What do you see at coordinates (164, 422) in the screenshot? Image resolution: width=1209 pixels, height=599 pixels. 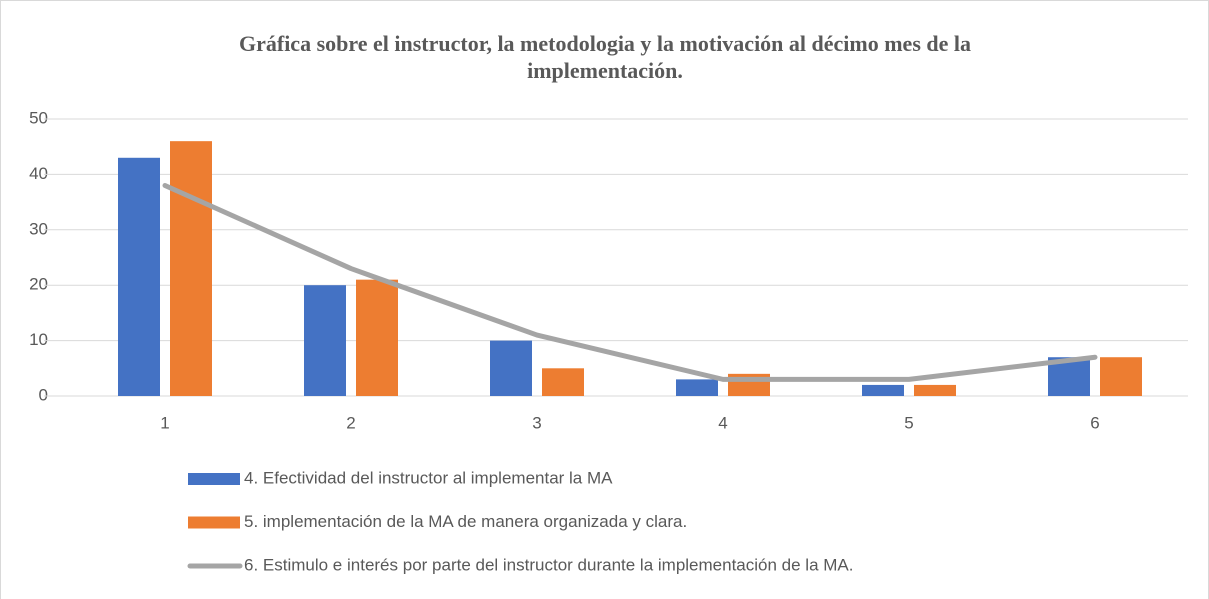 I see `x-tick-label: 1` at bounding box center [164, 422].